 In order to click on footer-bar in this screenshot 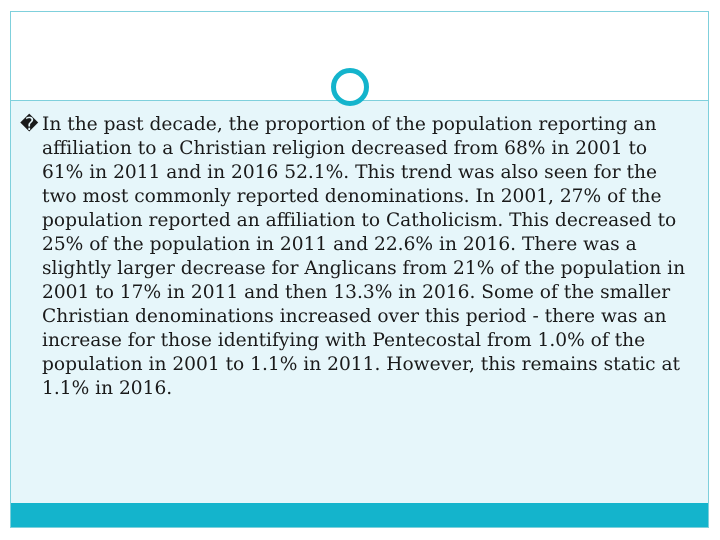, I will do `click(359, 515)`.